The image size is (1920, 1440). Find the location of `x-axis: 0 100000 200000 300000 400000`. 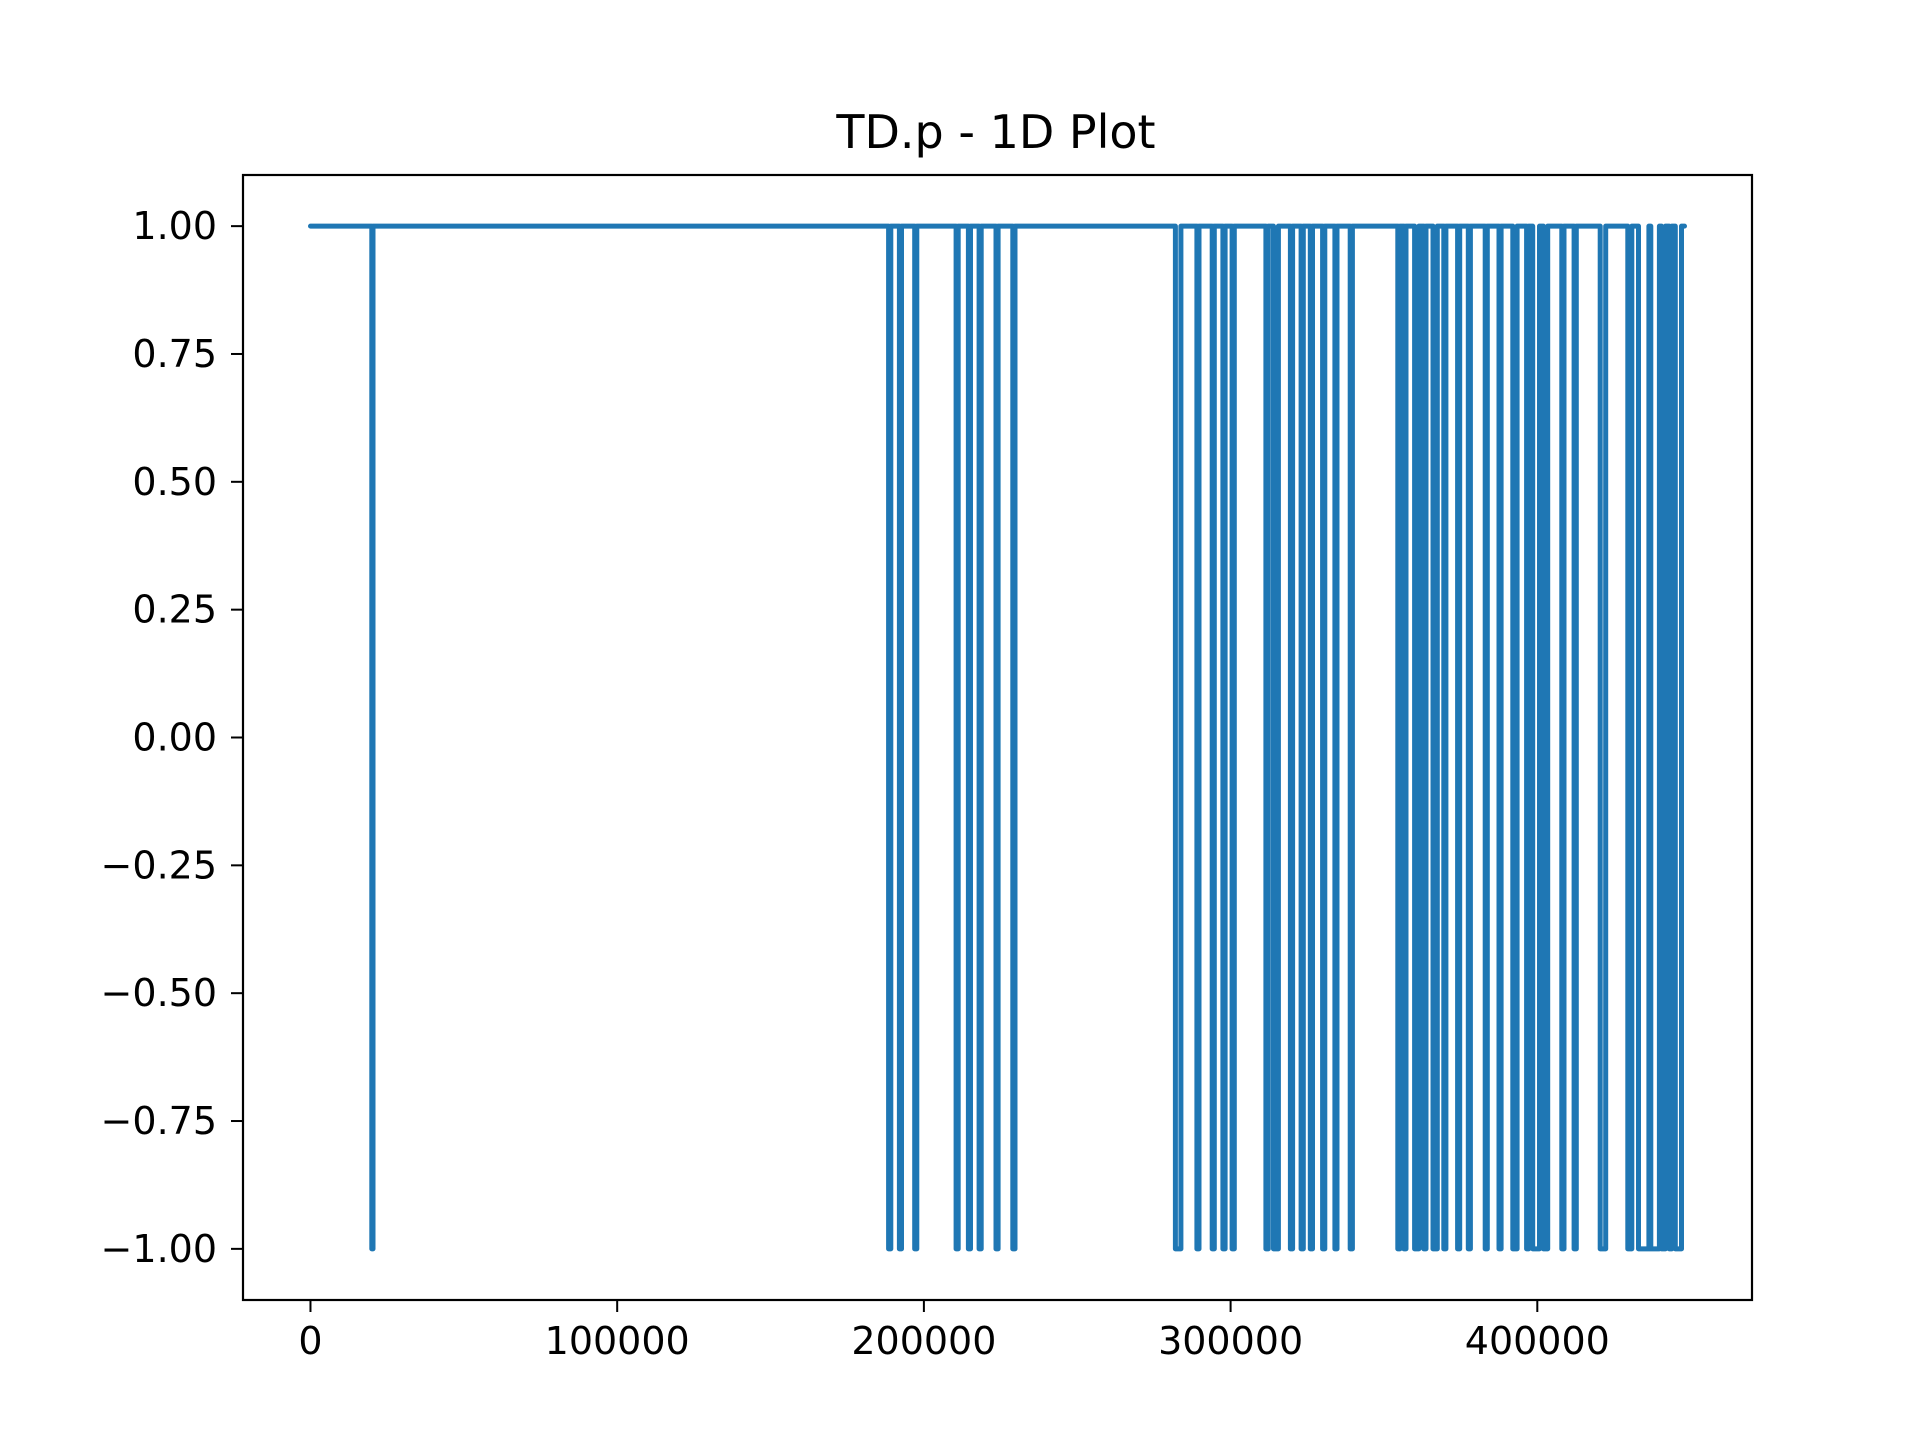

x-axis: 0 100000 200000 300000 400000 is located at coordinates (954, 1331).